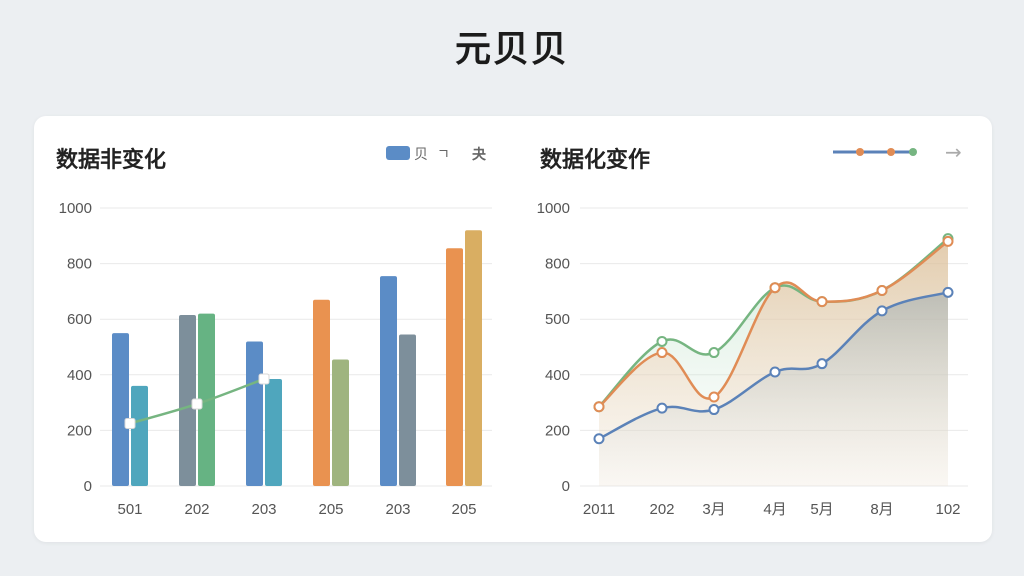 This screenshot has width=1024, height=576. I want to click on line-chart-y-tick-label: 1000, so click(553, 208).